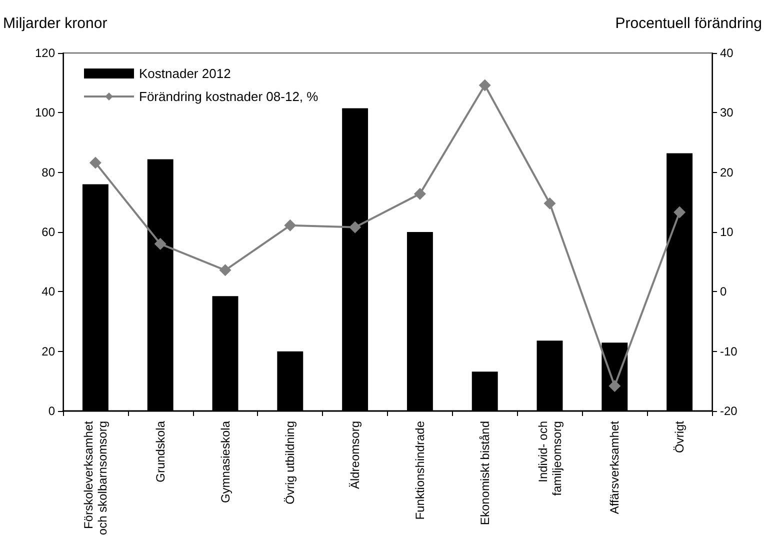 This screenshot has width=765, height=548. Describe the element at coordinates (679, 437) in the screenshot. I see `x-tick-label: Övrigt` at that location.